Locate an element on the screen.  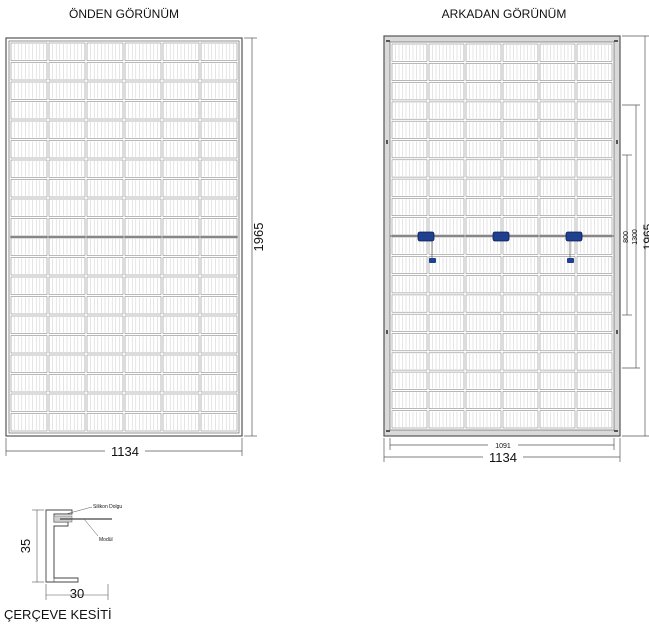
front-height-label: 1965 is located at coordinates (258, 237).